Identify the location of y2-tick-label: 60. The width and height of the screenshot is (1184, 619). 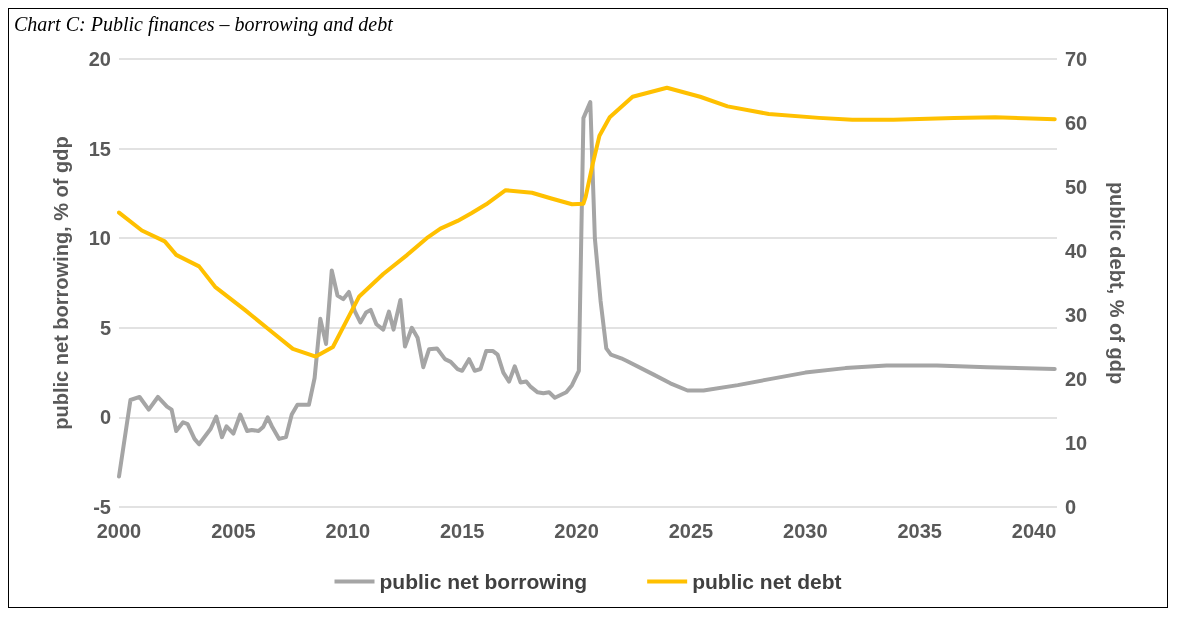
(1076, 123).